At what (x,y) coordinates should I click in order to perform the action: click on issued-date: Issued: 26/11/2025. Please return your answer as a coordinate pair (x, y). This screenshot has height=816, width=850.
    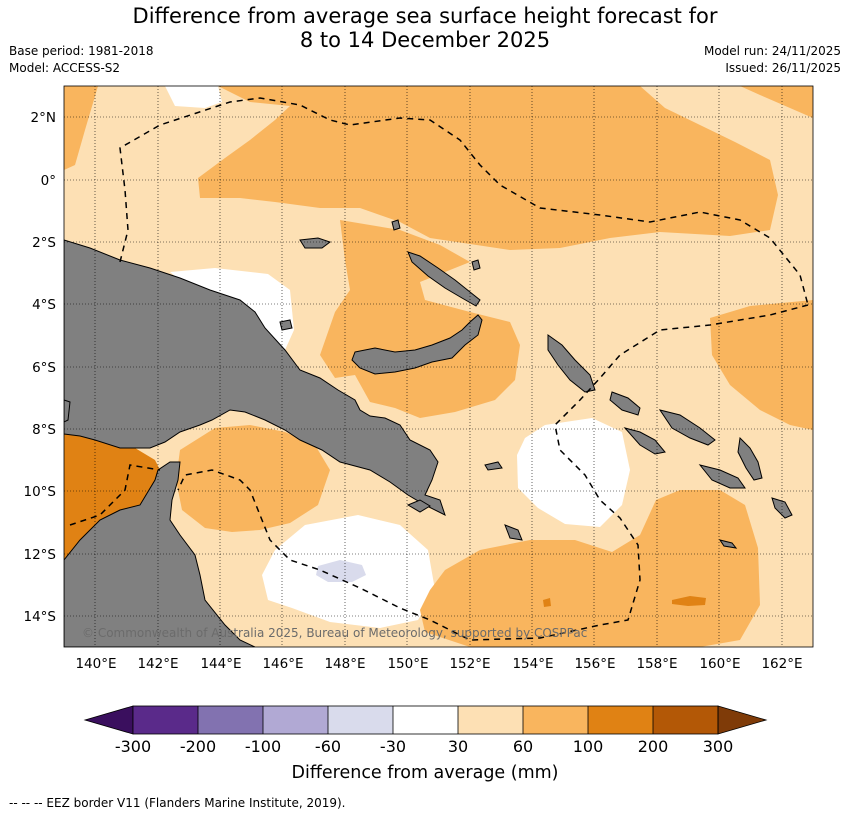
    Looking at the image, I should click on (783, 68).